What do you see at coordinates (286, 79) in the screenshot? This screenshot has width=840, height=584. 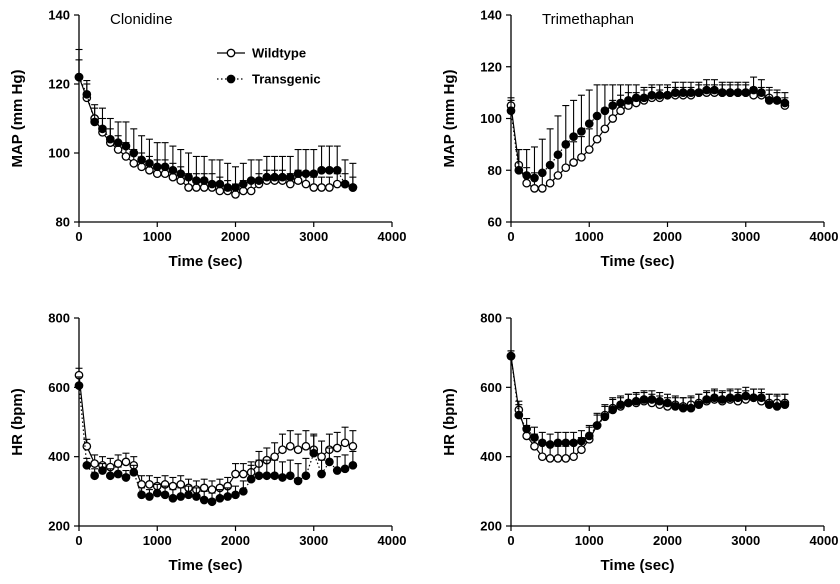 I see `legend-label: Transgenic` at bounding box center [286, 79].